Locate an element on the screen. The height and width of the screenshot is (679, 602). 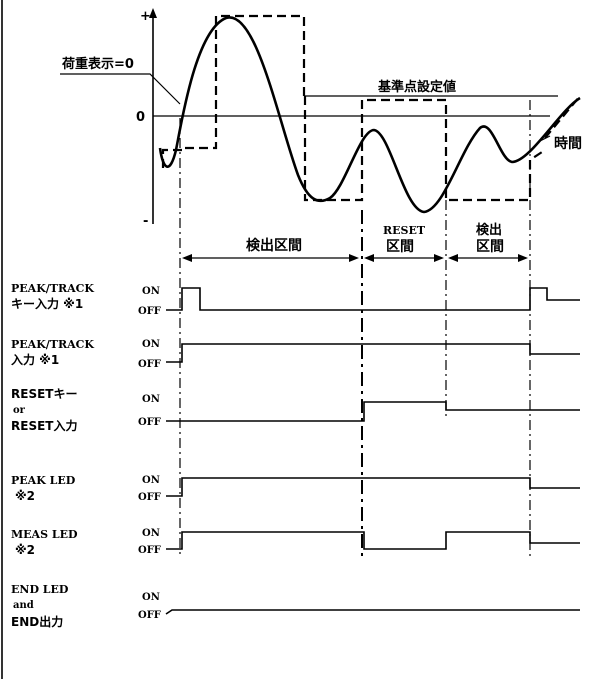
interval-reset-label-1: RESET is located at coordinates (404, 230).